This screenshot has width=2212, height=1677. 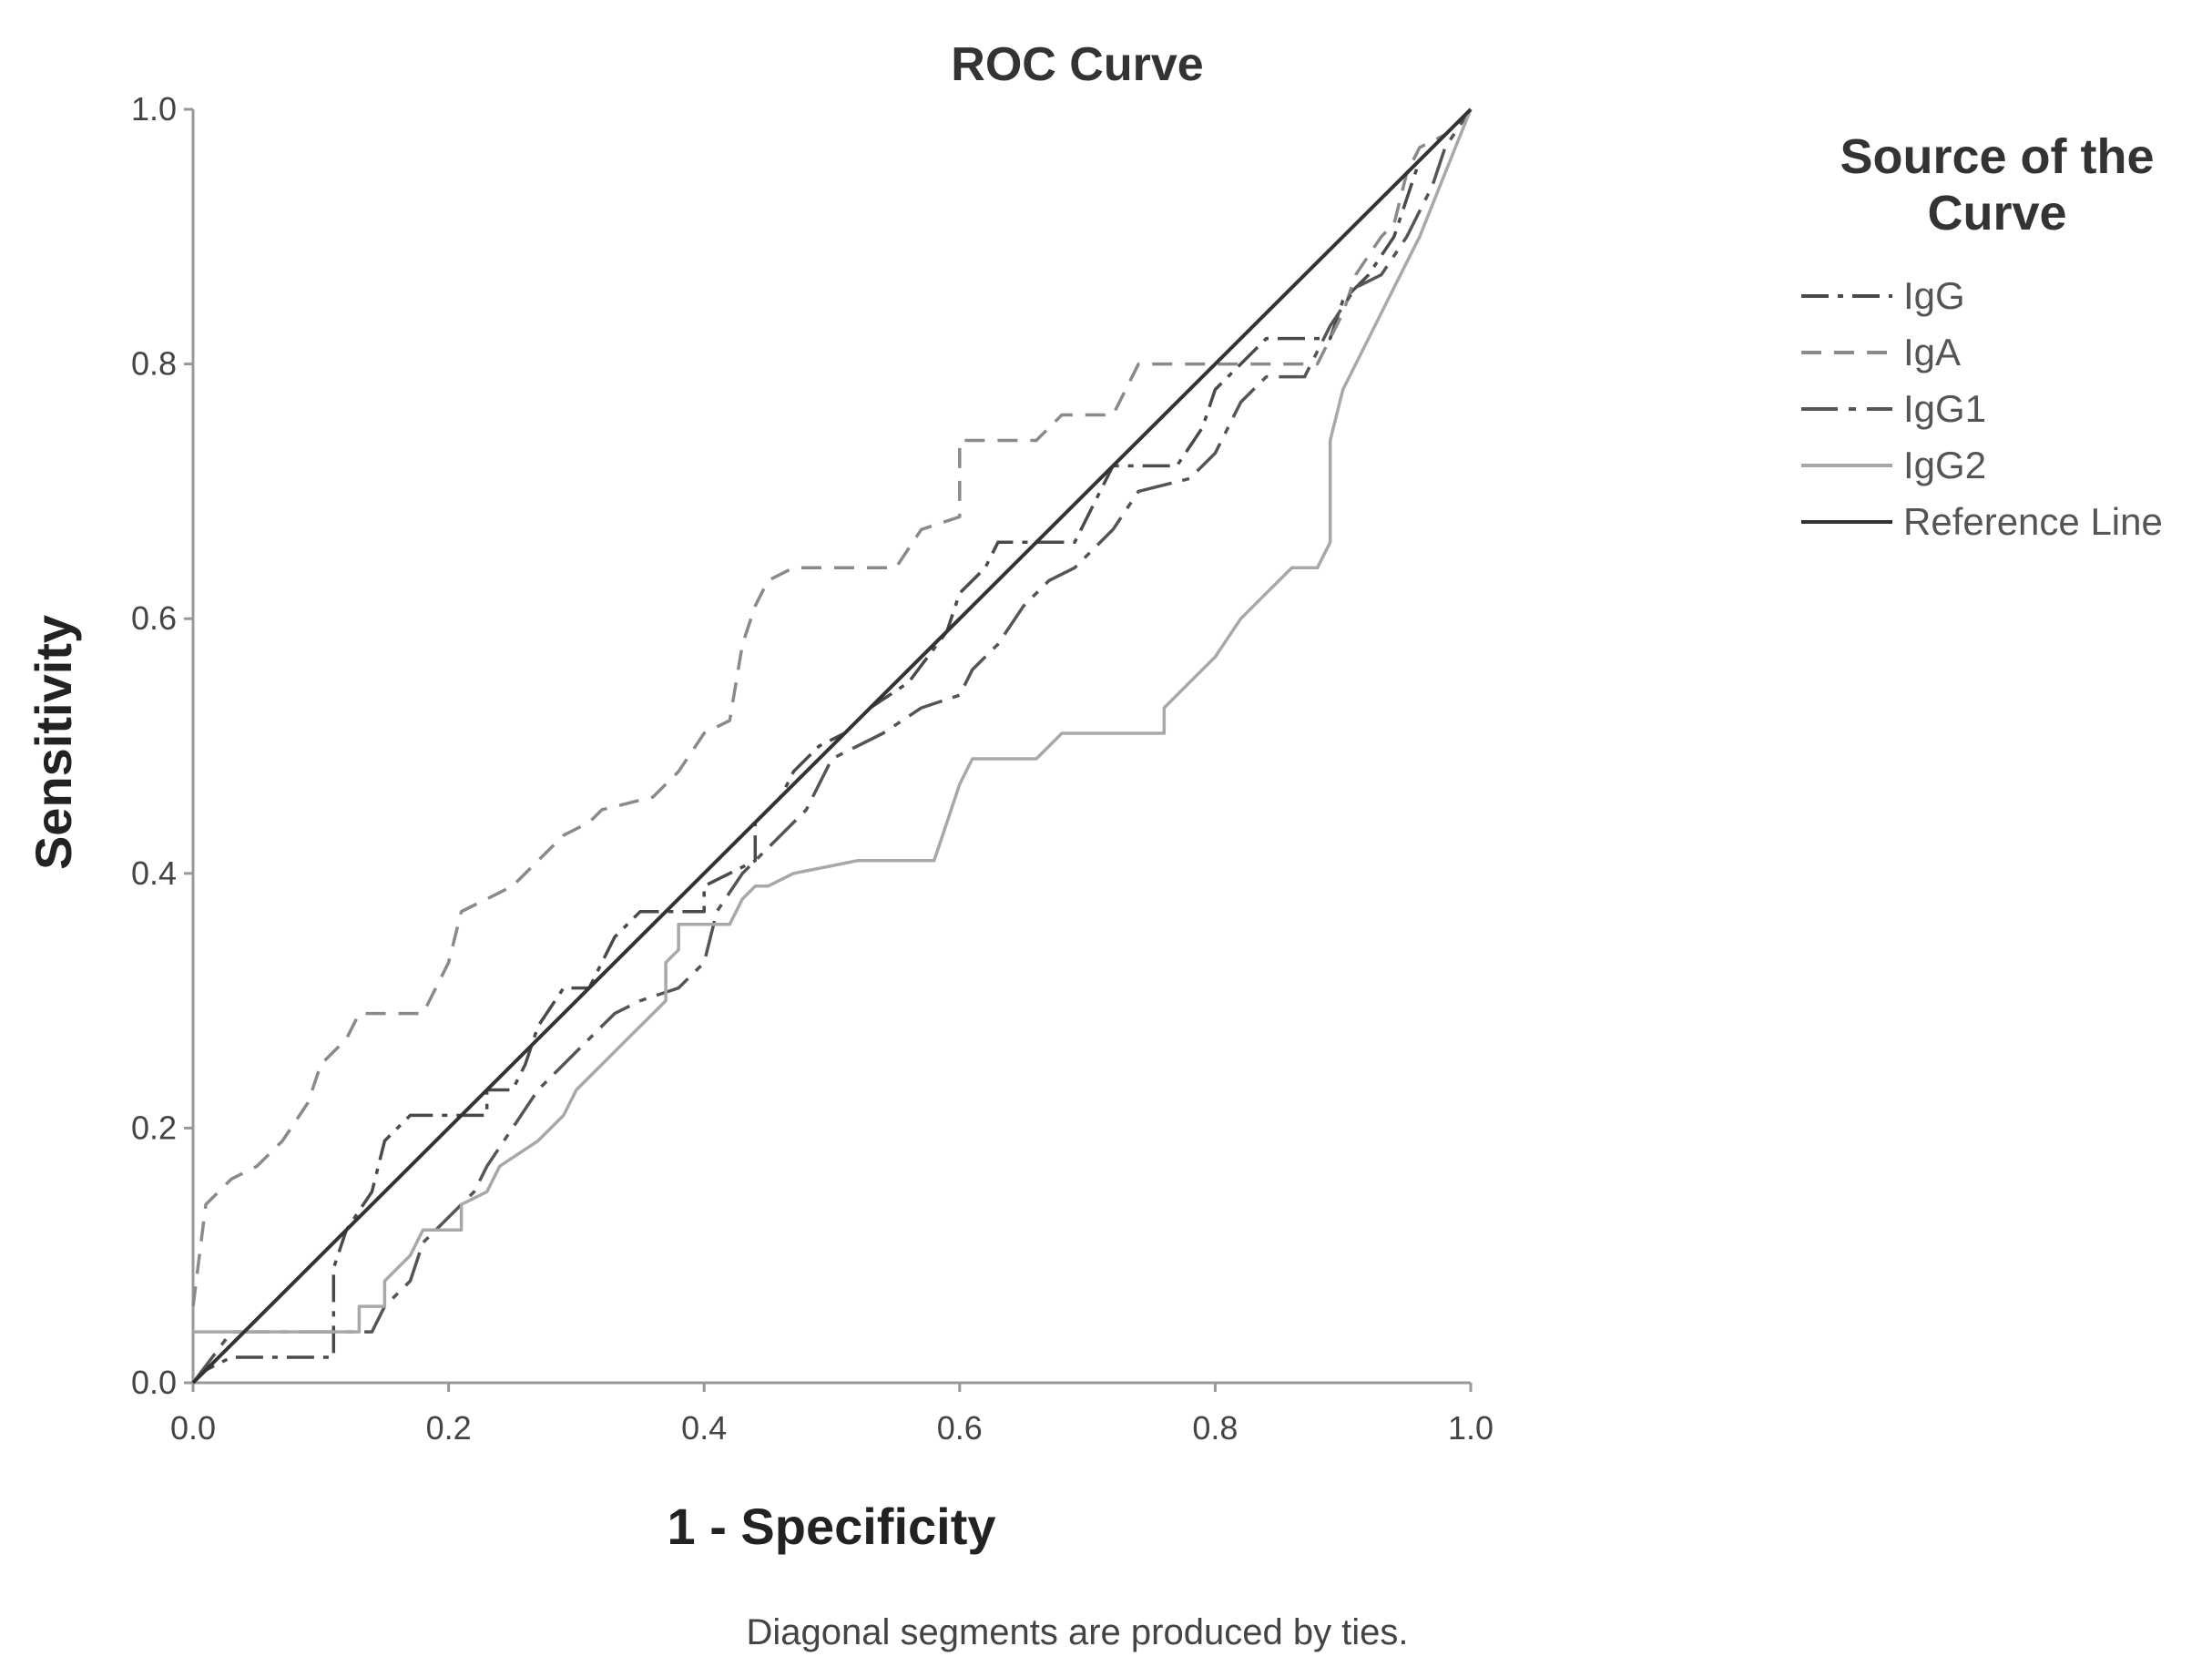 What do you see at coordinates (2033, 521) in the screenshot?
I see `legend-label-reference-line: Reference Line` at bounding box center [2033, 521].